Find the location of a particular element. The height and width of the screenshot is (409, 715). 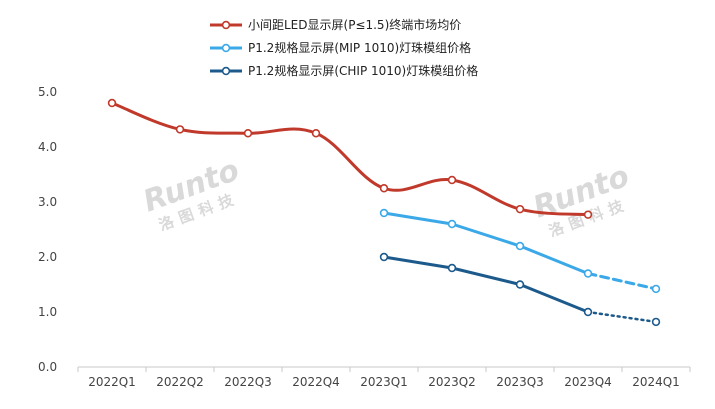

legend-item-2: P1.2规格显示屏(MIP 1010)灯珠模组价格 is located at coordinates (340, 47).